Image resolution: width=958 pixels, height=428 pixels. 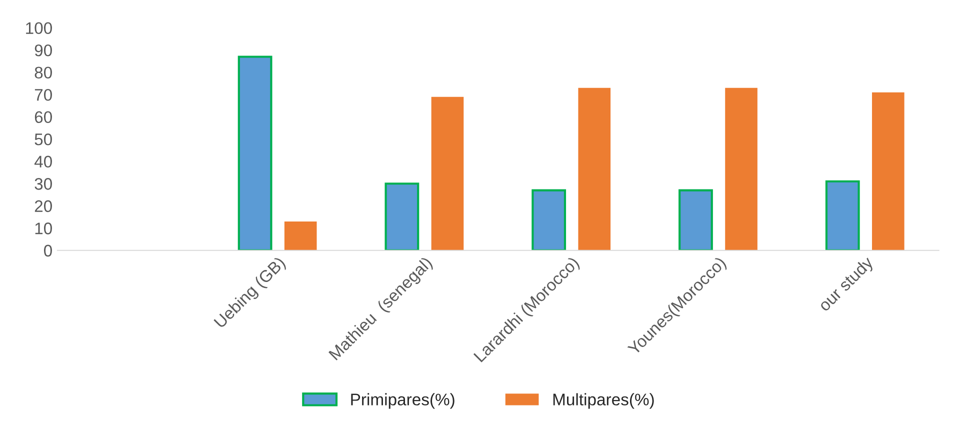 I want to click on legend-label: Multipares(%), so click(x=603, y=401).